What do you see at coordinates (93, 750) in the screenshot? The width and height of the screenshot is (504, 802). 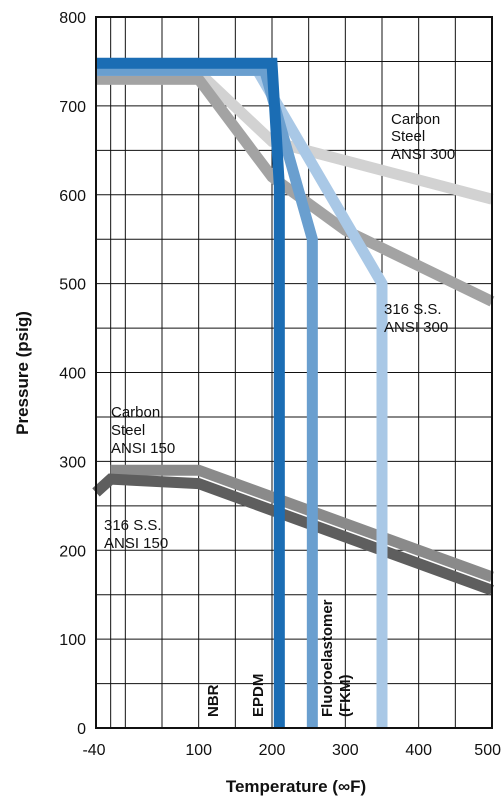 I see `x-tick-label: -40` at bounding box center [93, 750].